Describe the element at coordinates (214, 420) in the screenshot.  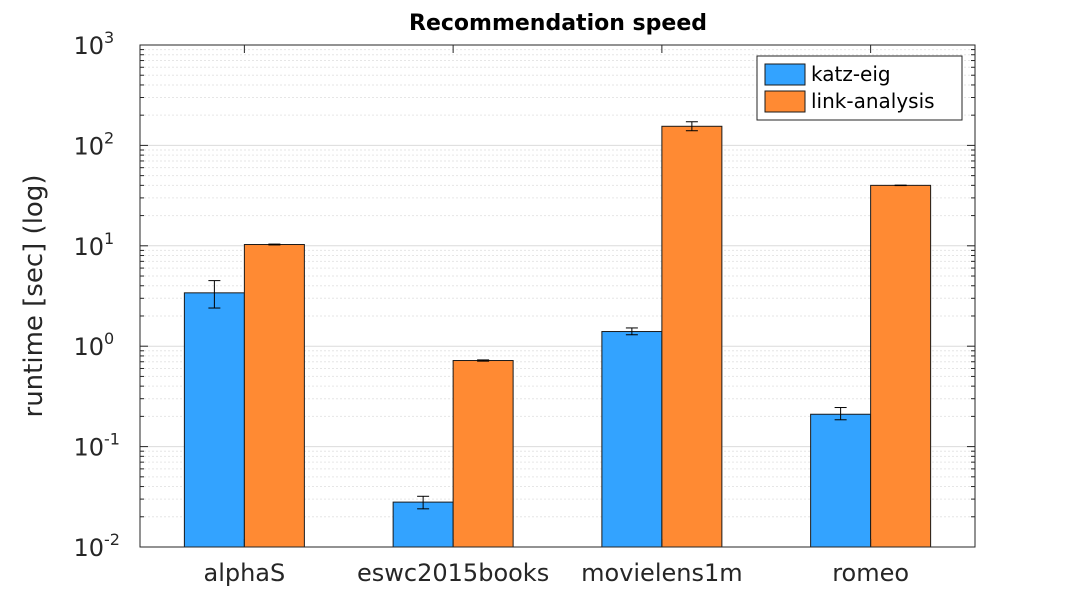
I see `bar-katz-eig-alphaS` at that location.